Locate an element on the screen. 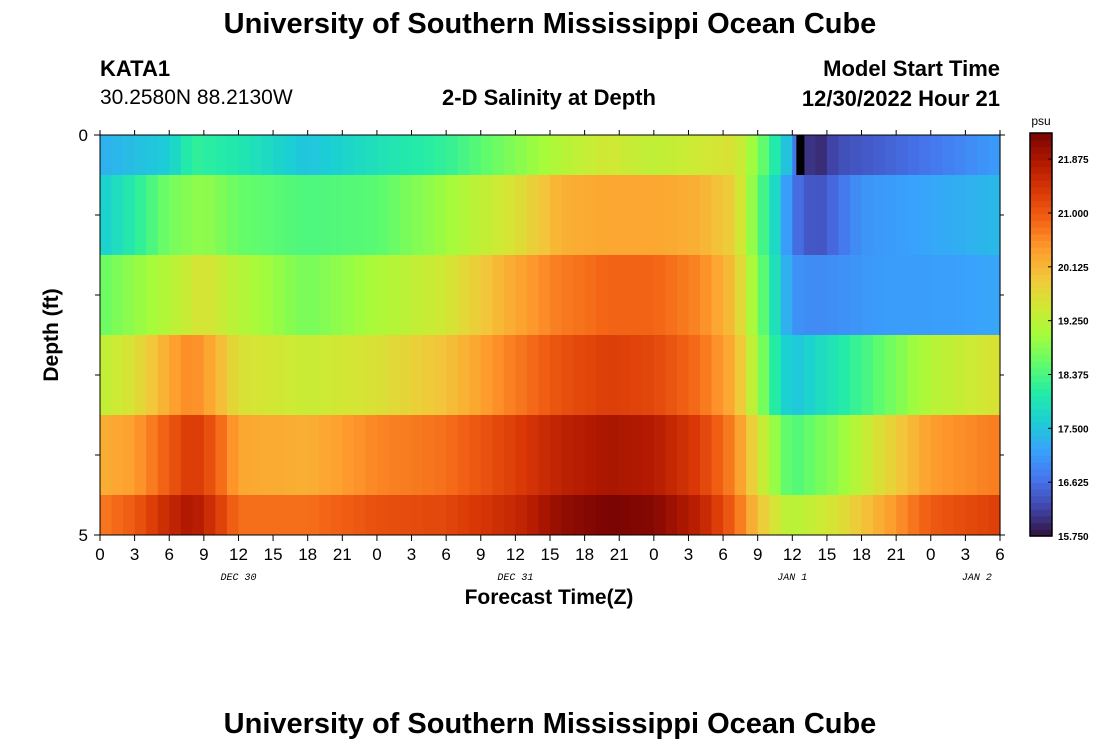 Image resolution: width=1100 pixels, height=750 pixels. x-tick-label: 21 is located at coordinates (619, 554).